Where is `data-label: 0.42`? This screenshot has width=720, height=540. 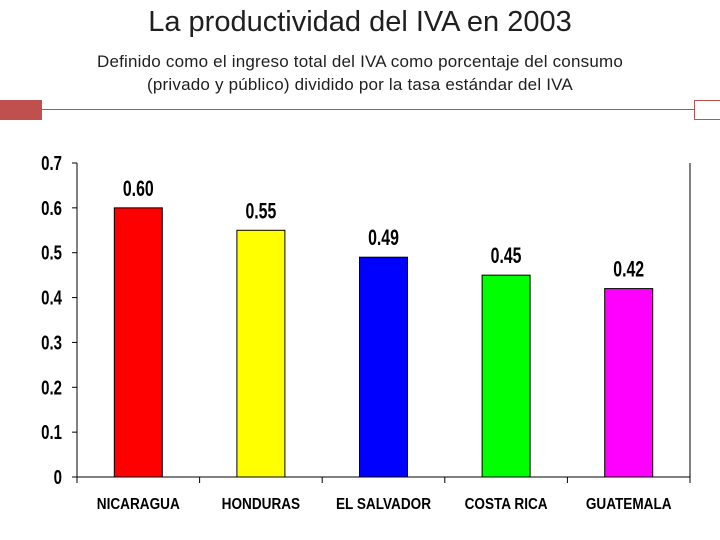 data-label: 0.42 is located at coordinates (628, 270).